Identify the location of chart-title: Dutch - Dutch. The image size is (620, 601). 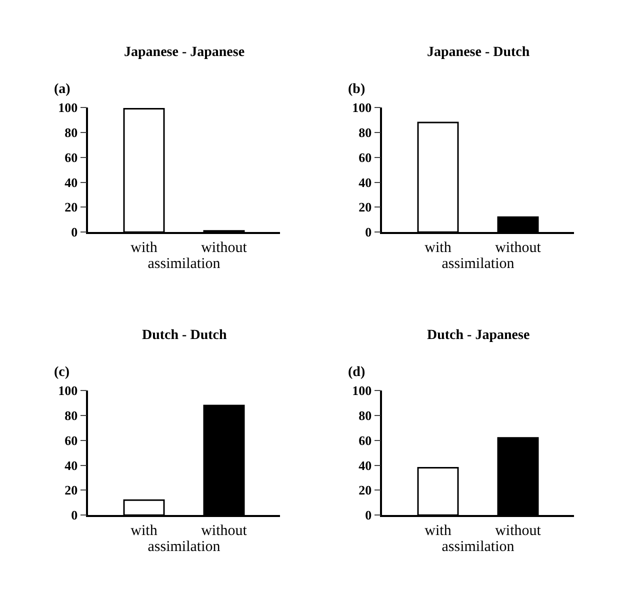
(184, 335).